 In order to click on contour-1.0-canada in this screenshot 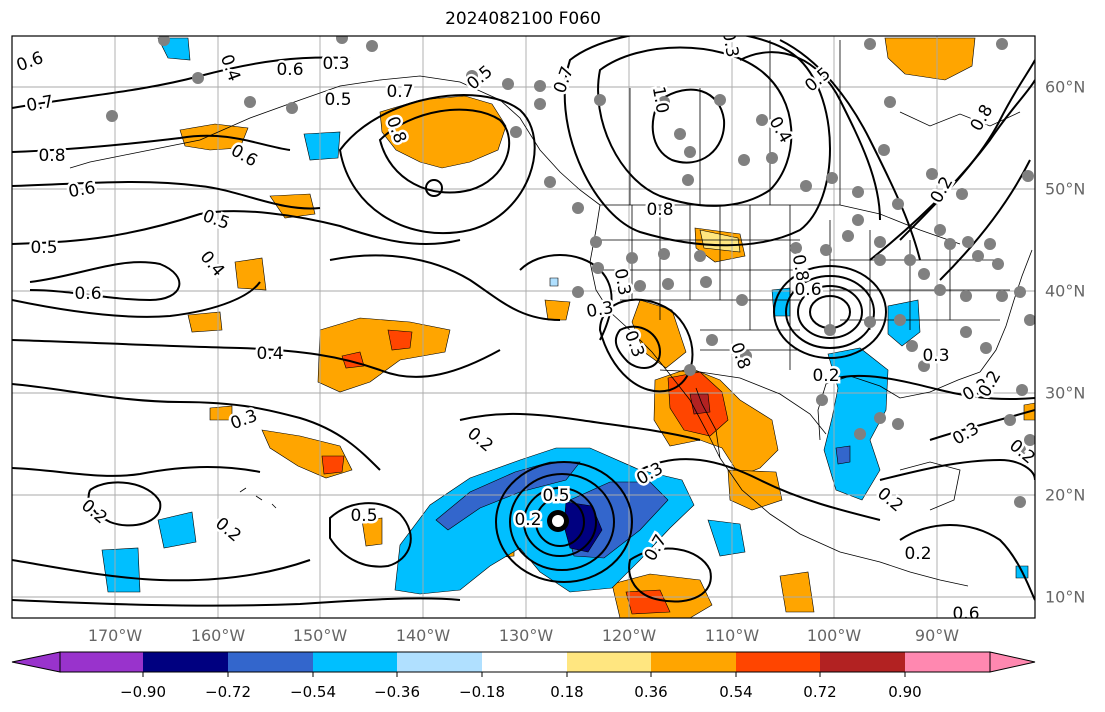, I will do `click(688, 126)`.